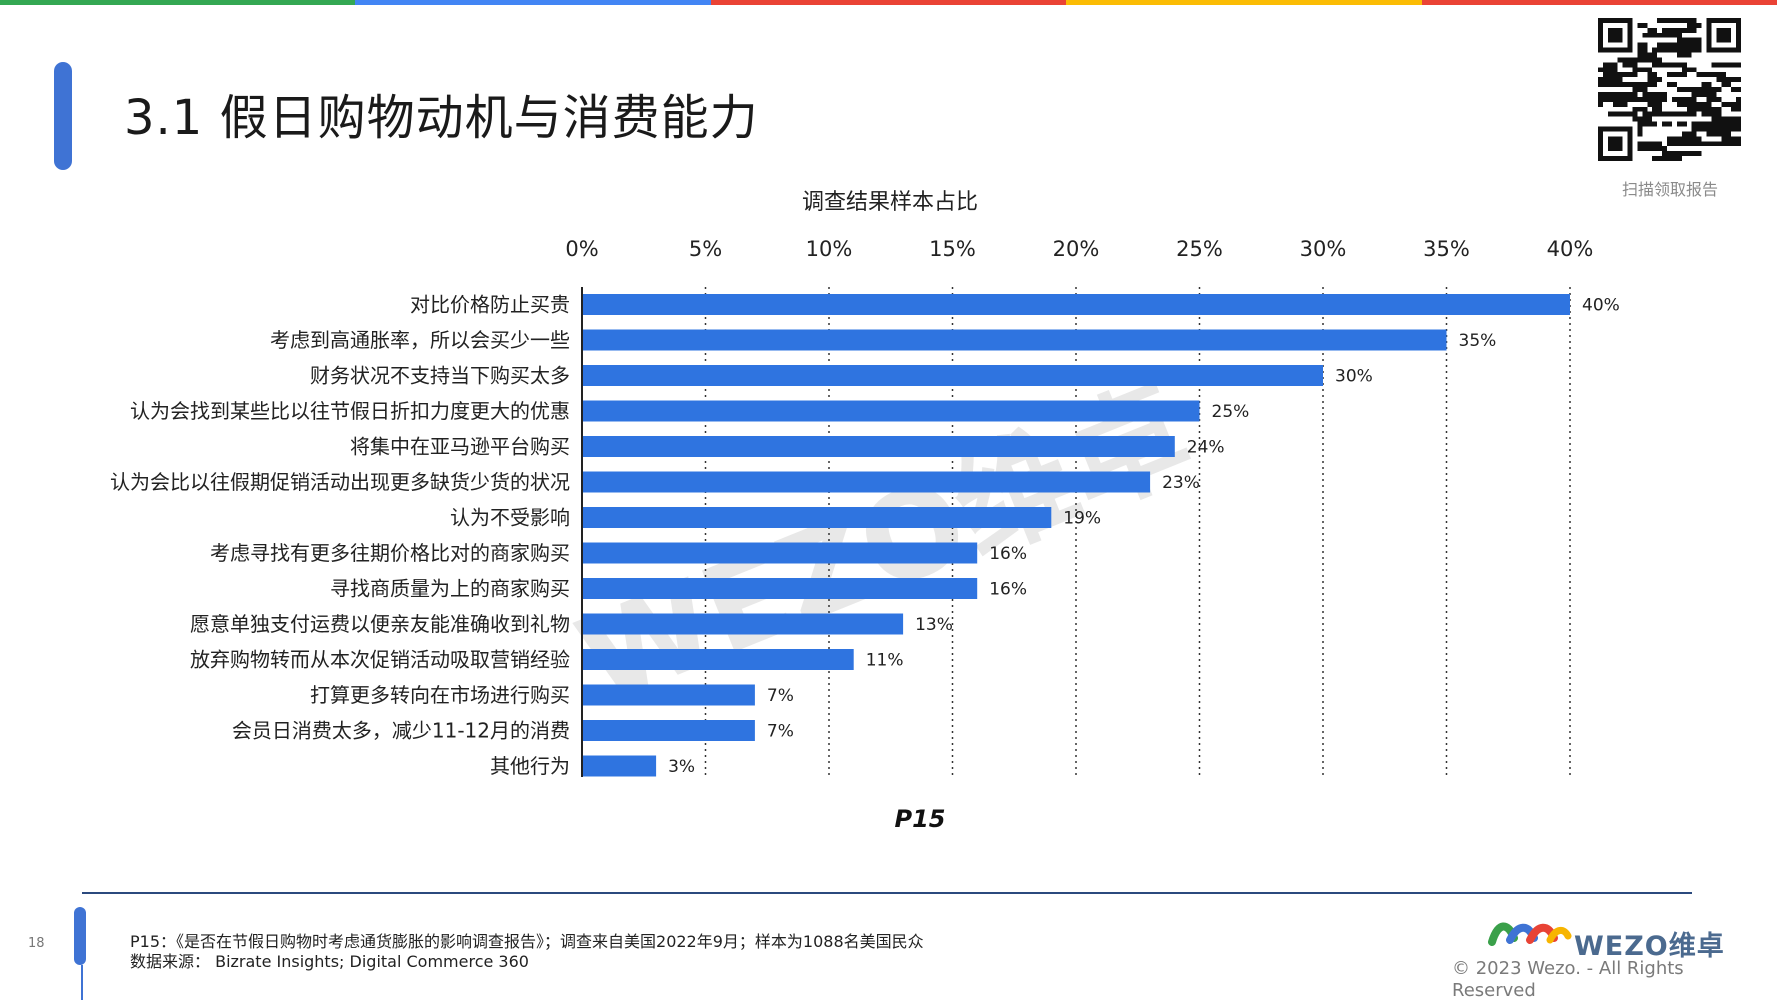  I want to click on wezo-logo-icon, so click(1530, 934).